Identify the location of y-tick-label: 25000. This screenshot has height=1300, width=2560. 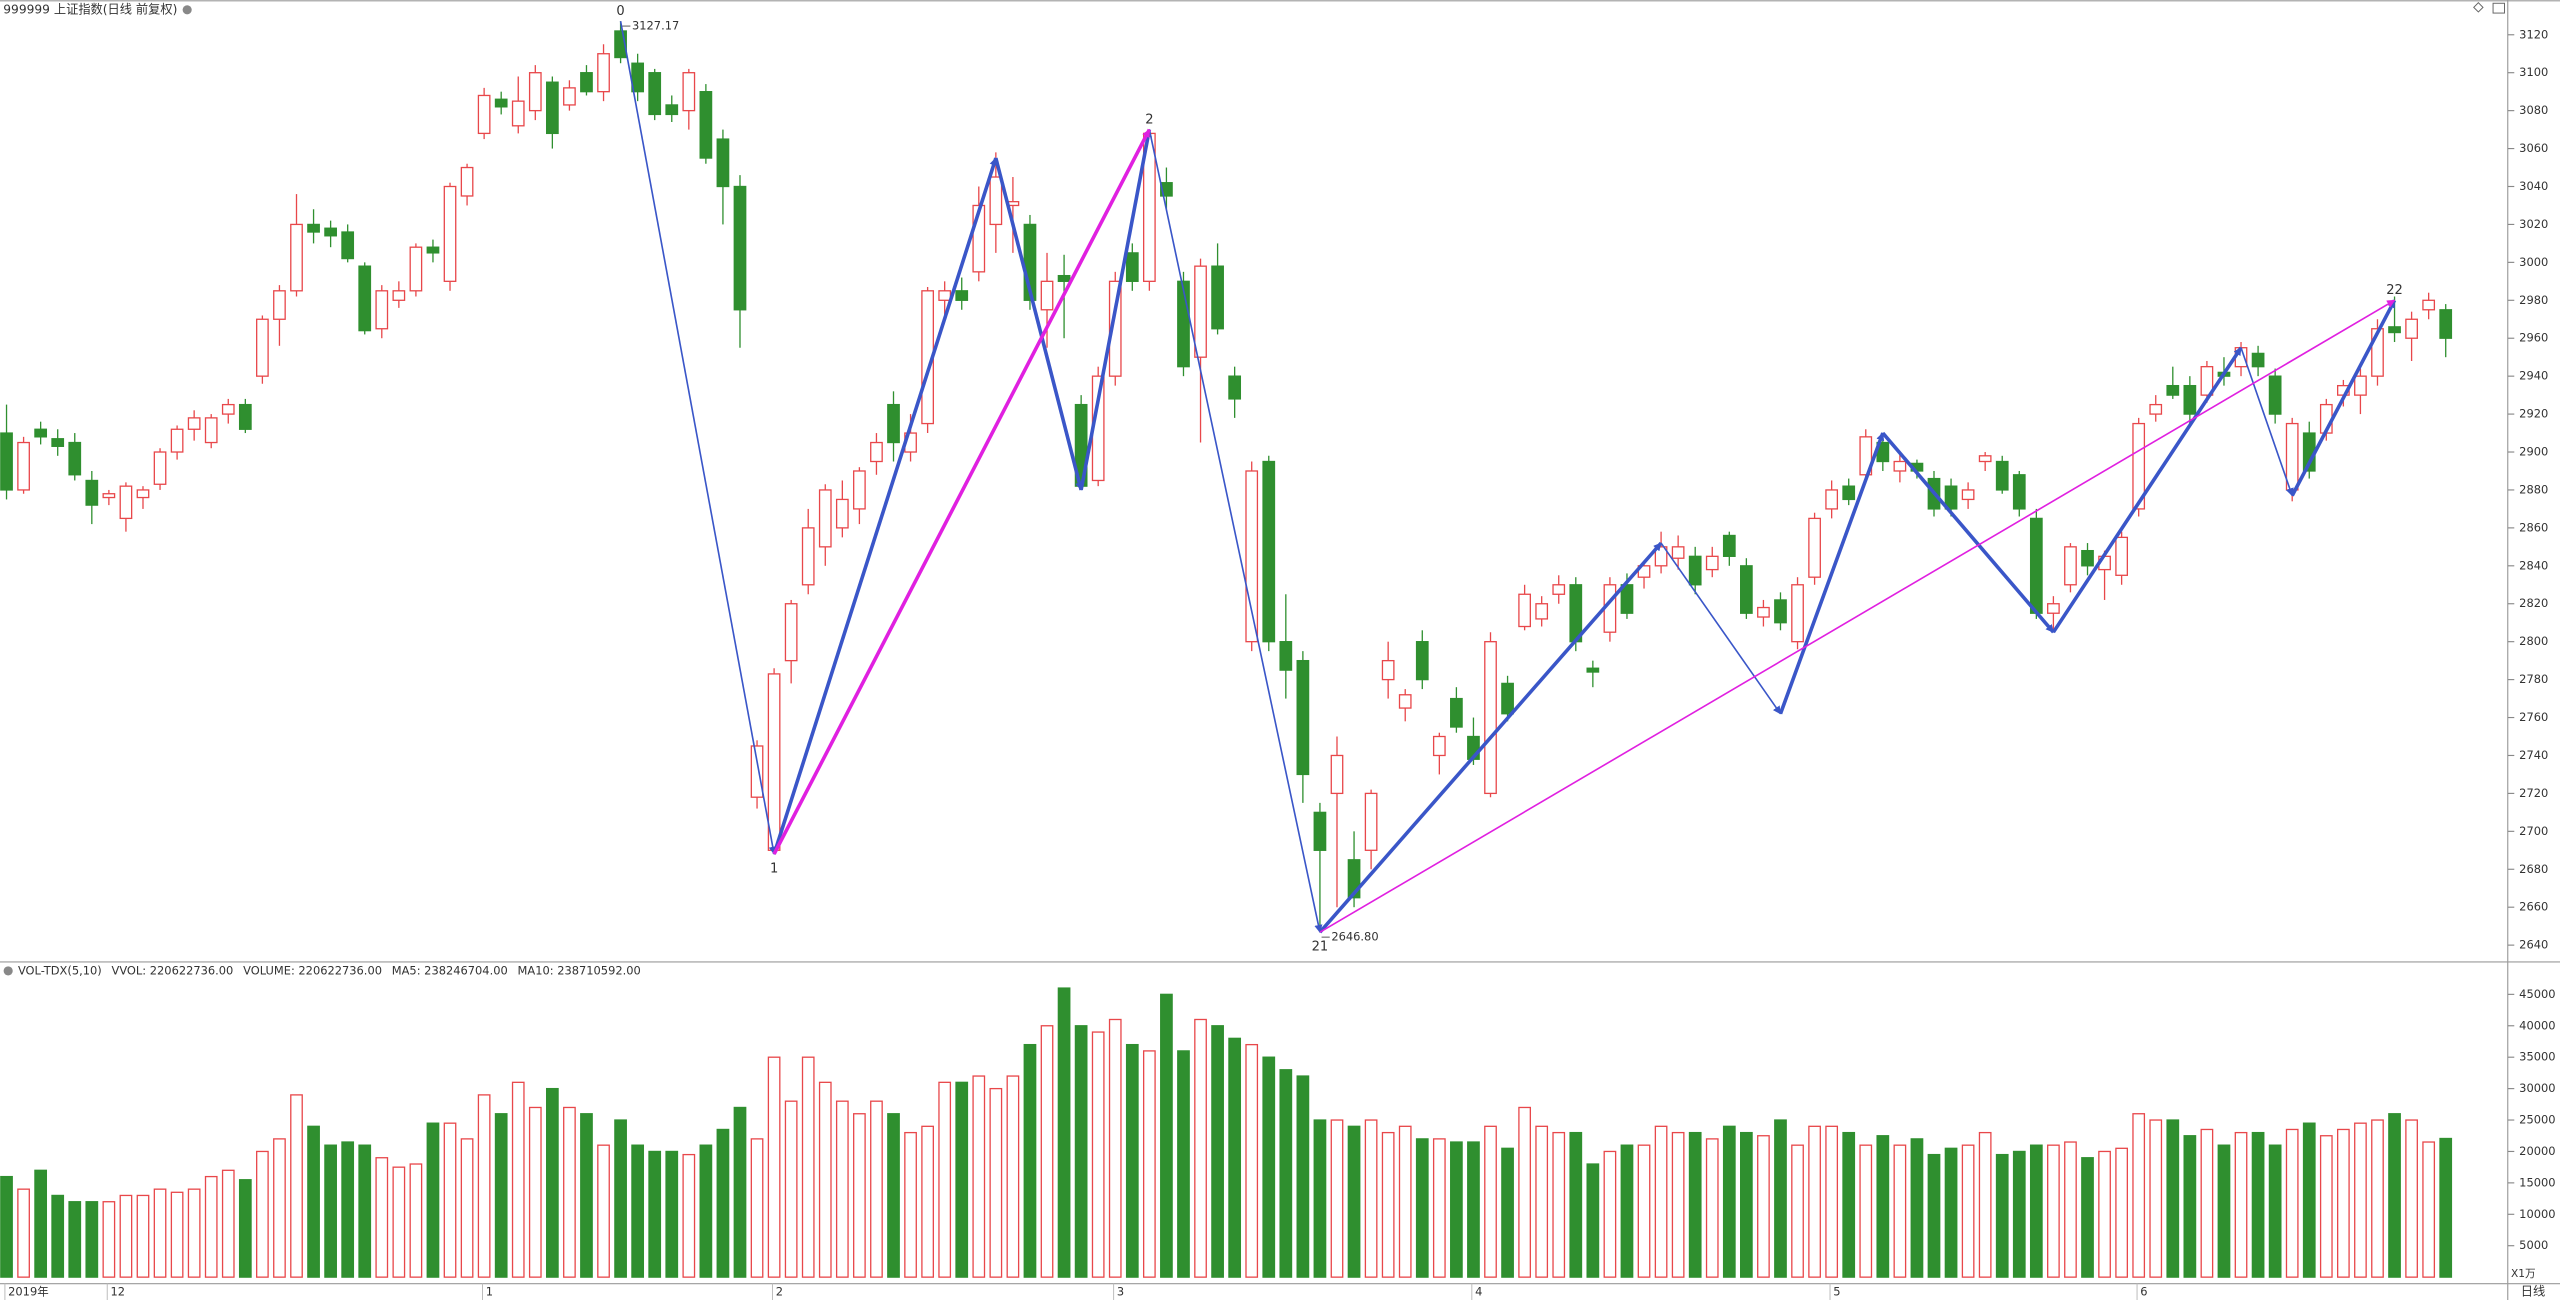
(2537, 1120).